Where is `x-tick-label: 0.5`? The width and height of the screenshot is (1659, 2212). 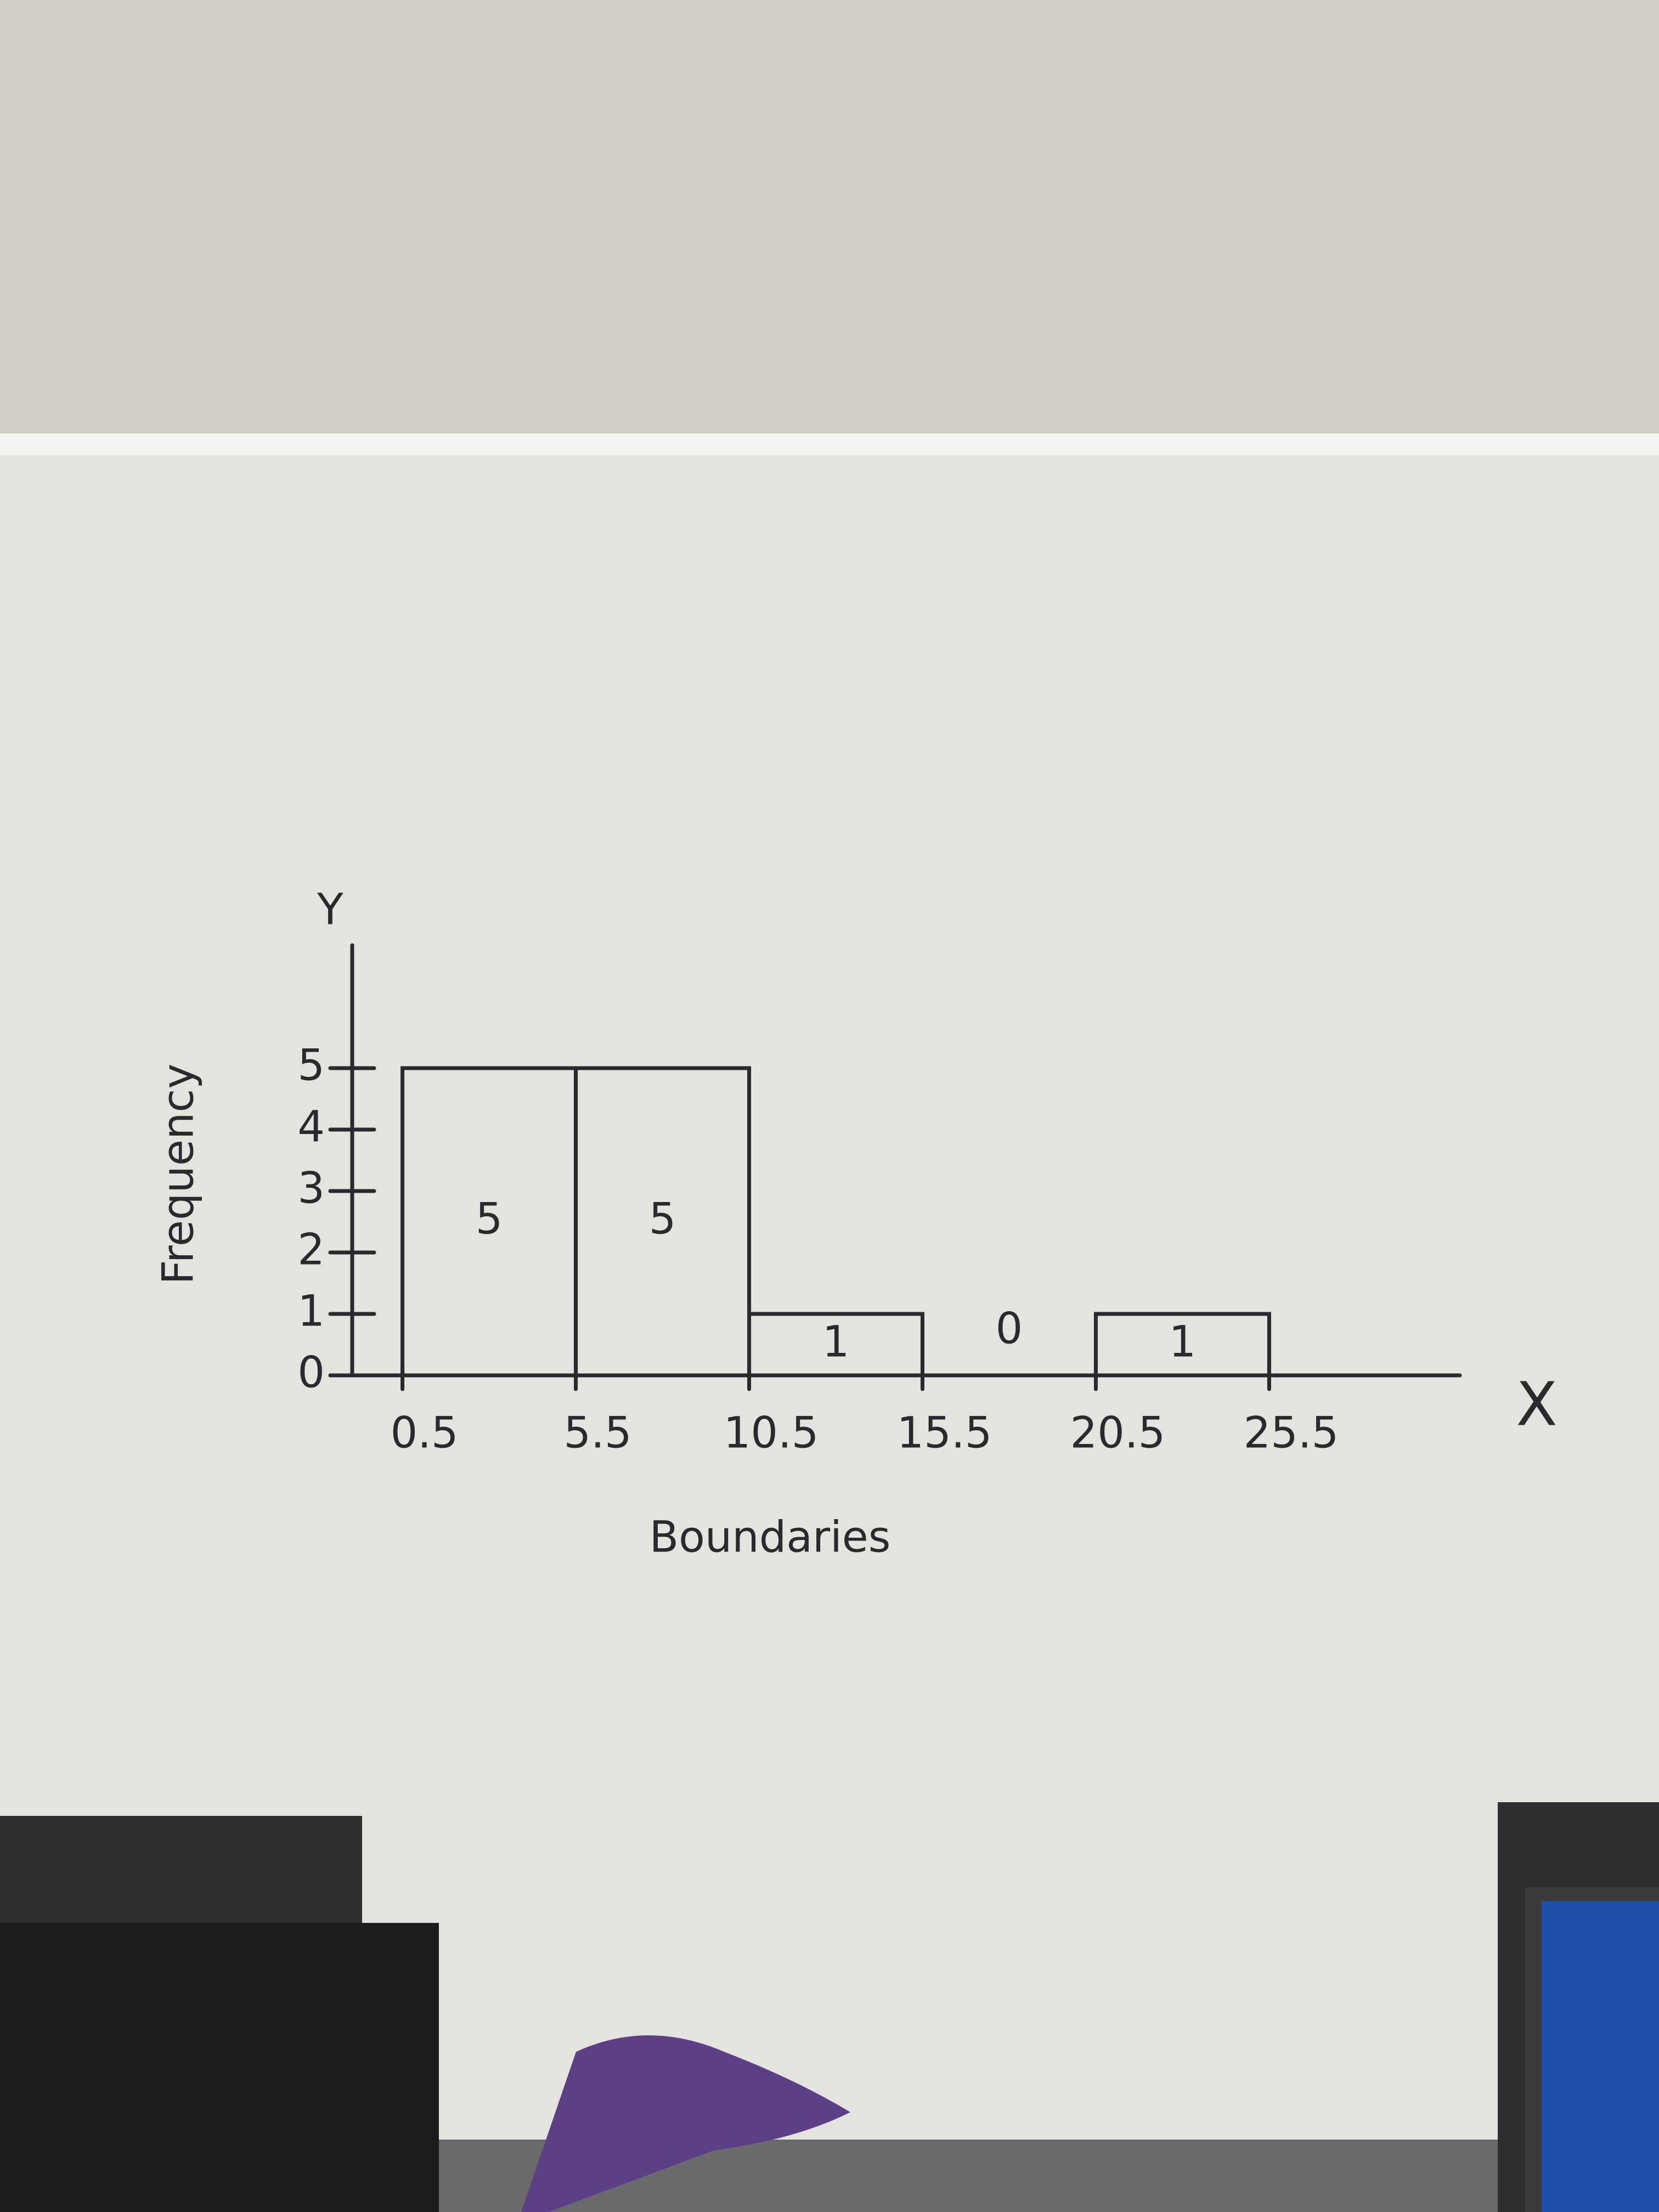 x-tick-label: 0.5 is located at coordinates (425, 1433).